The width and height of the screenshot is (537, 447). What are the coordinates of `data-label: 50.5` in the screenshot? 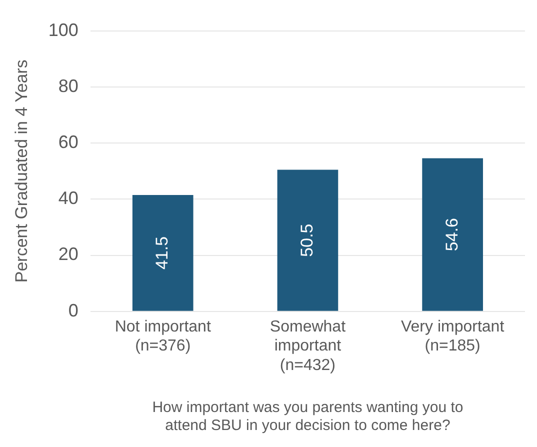 It's located at (306, 240).